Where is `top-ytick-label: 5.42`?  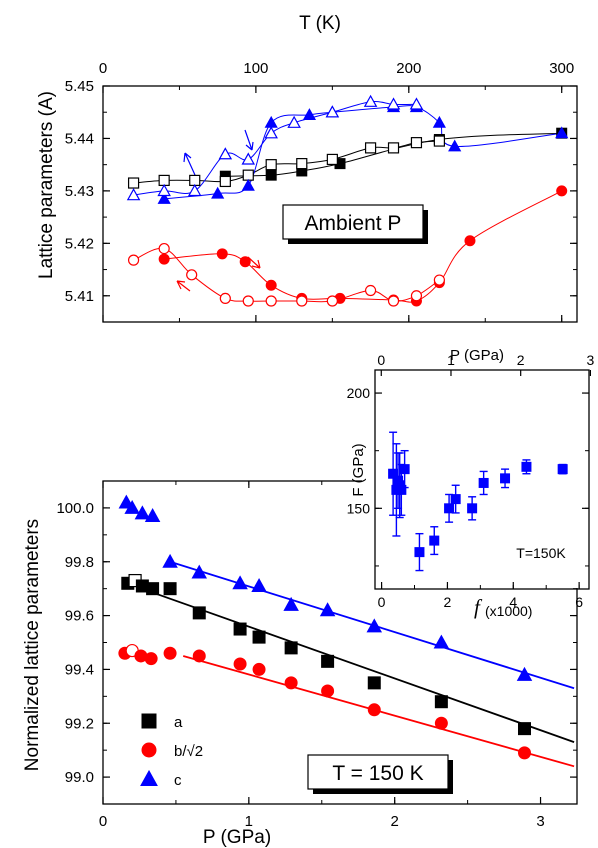
top-ytick-label: 5.42 is located at coordinates (79, 243).